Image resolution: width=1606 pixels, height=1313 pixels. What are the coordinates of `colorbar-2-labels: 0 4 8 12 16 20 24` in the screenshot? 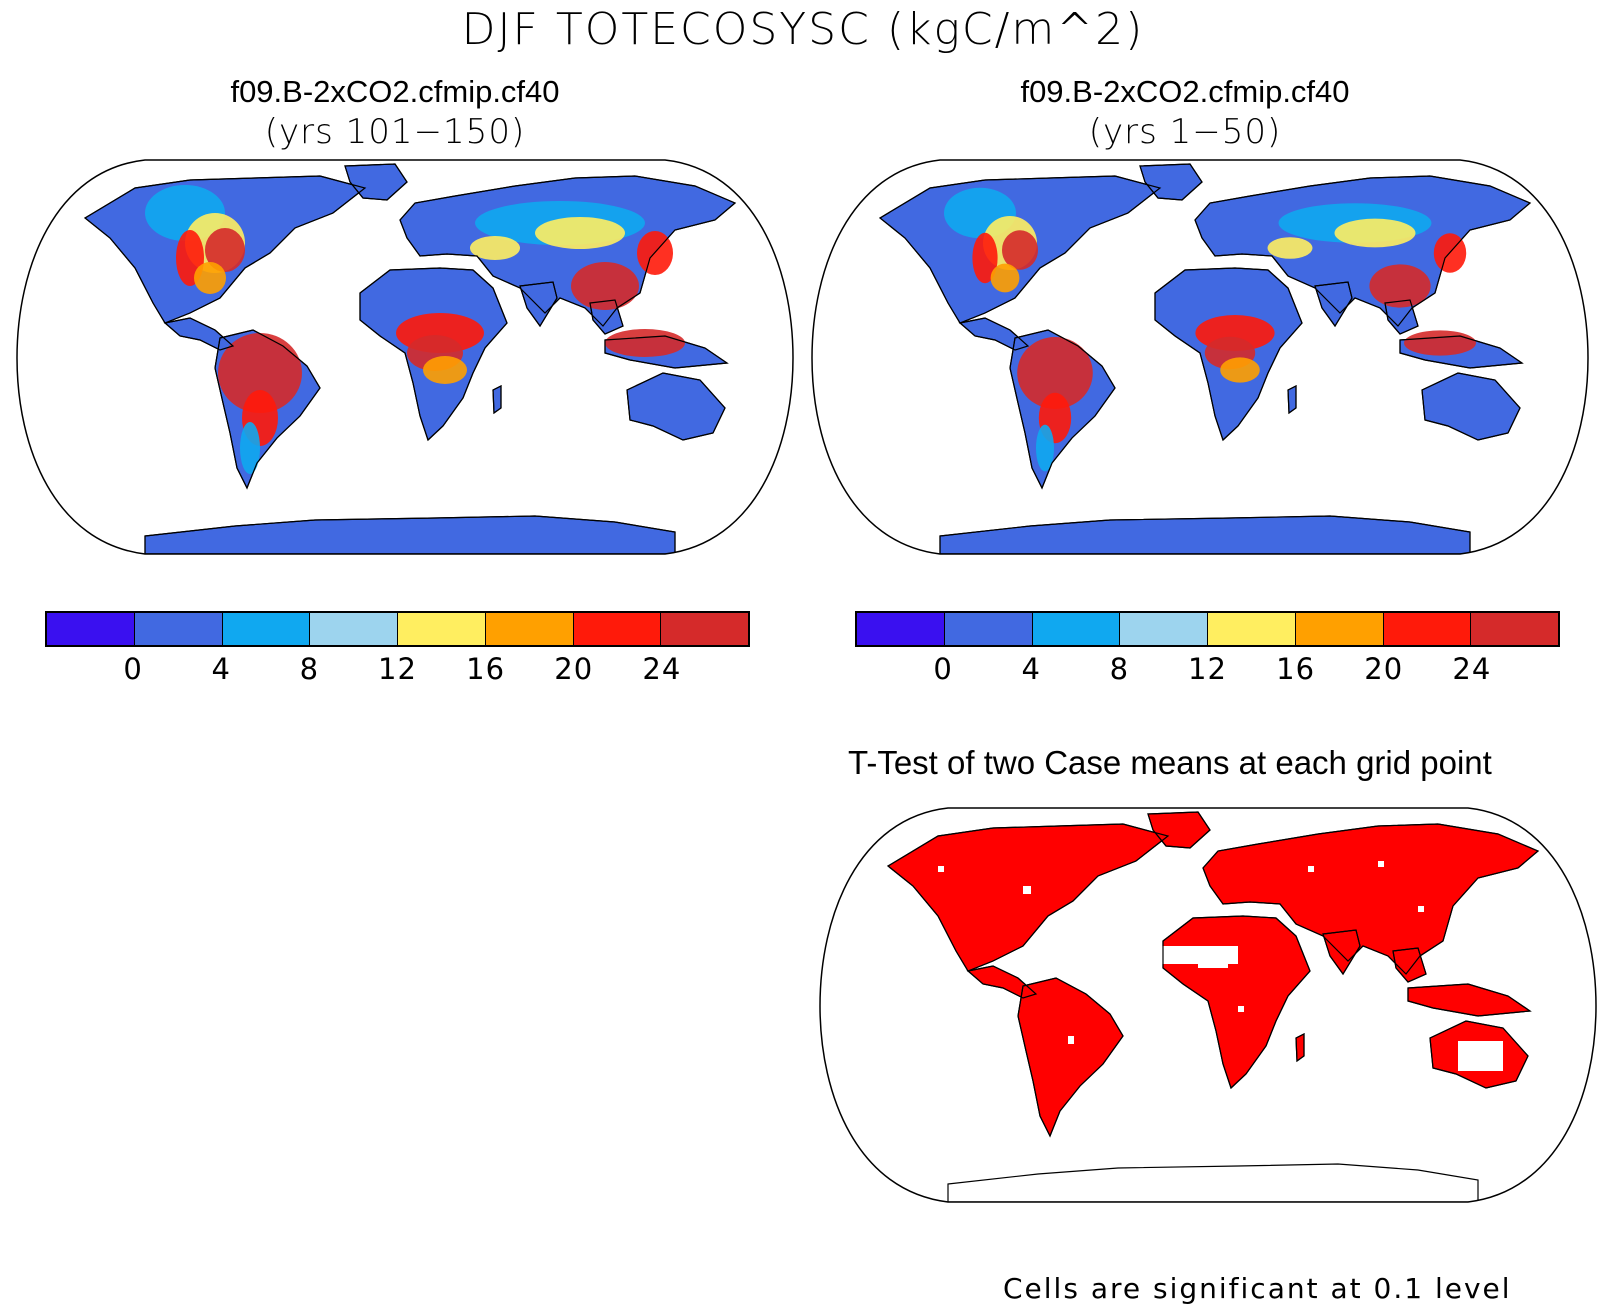 It's located at (1207, 670).